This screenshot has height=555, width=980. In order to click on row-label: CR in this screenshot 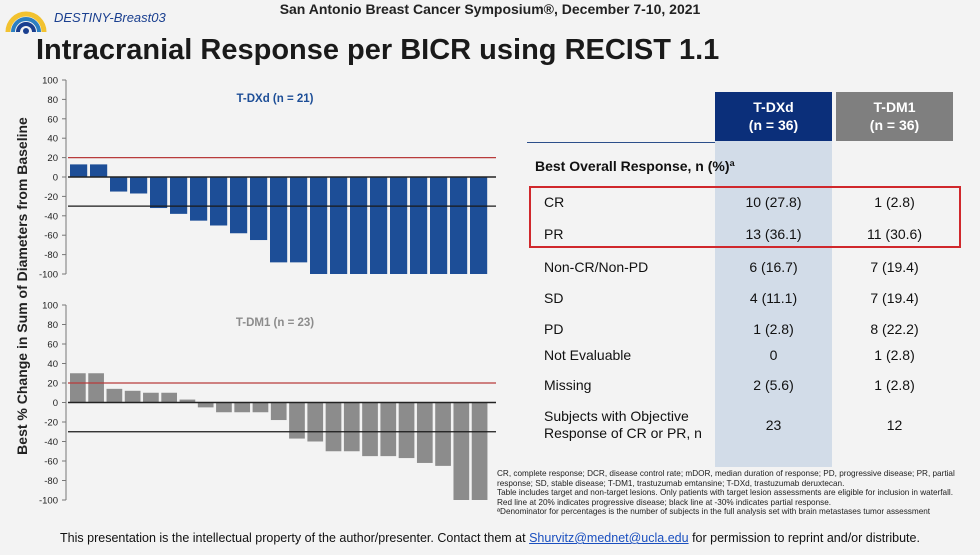, I will do `click(554, 202)`.